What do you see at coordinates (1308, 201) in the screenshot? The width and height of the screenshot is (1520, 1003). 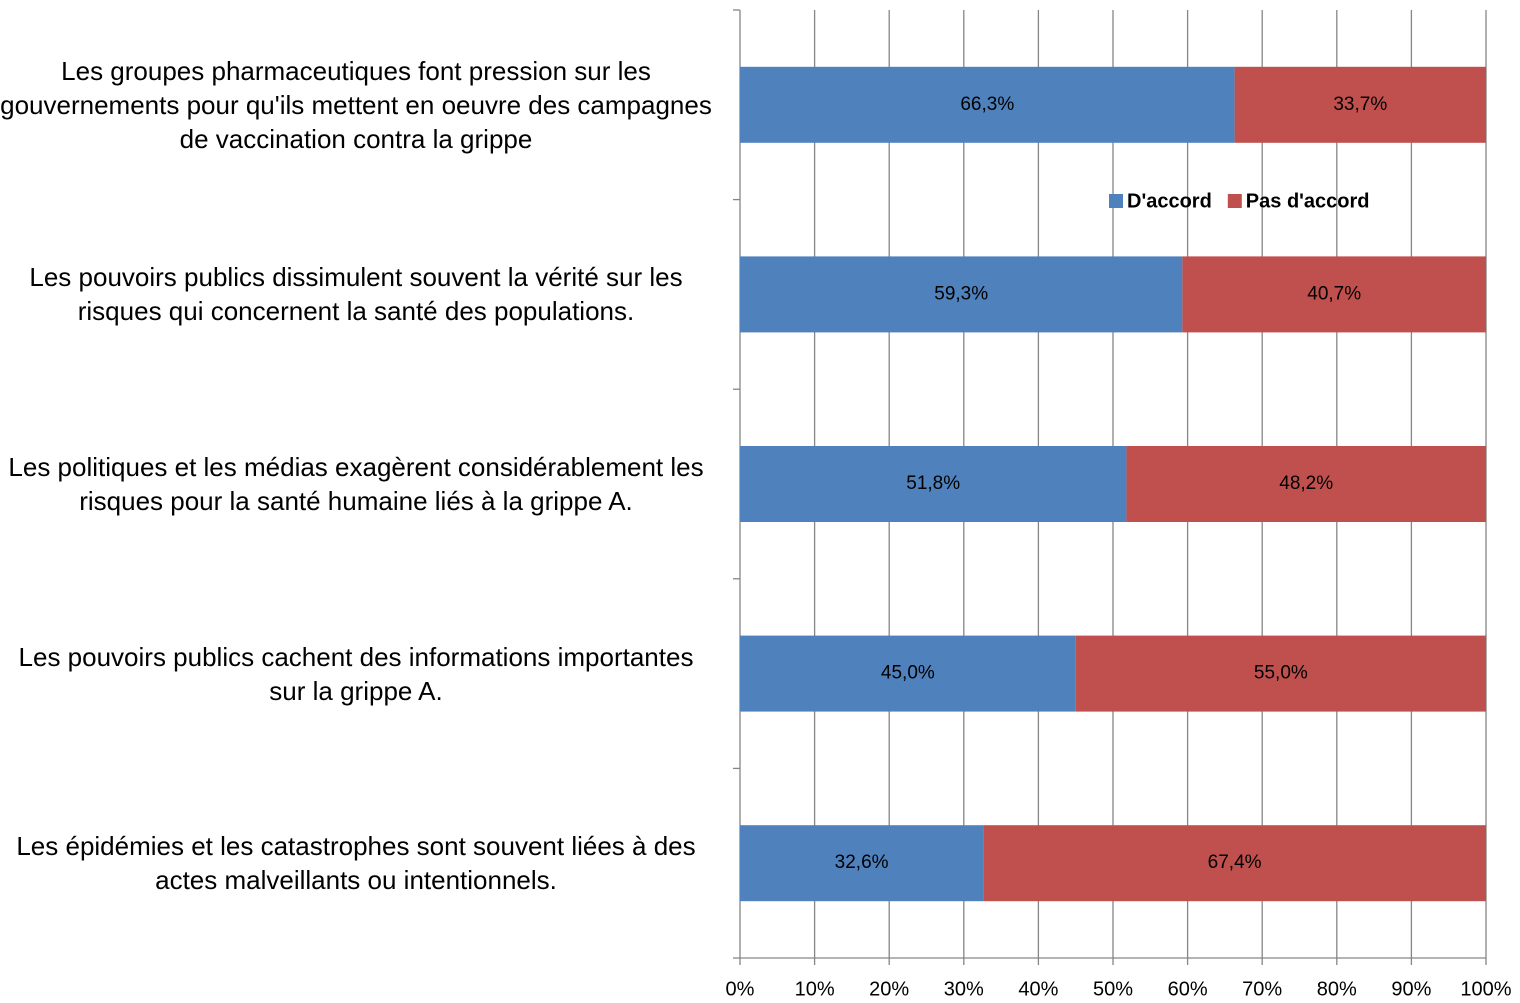 I see `legend-label: Pas d'accord` at bounding box center [1308, 201].